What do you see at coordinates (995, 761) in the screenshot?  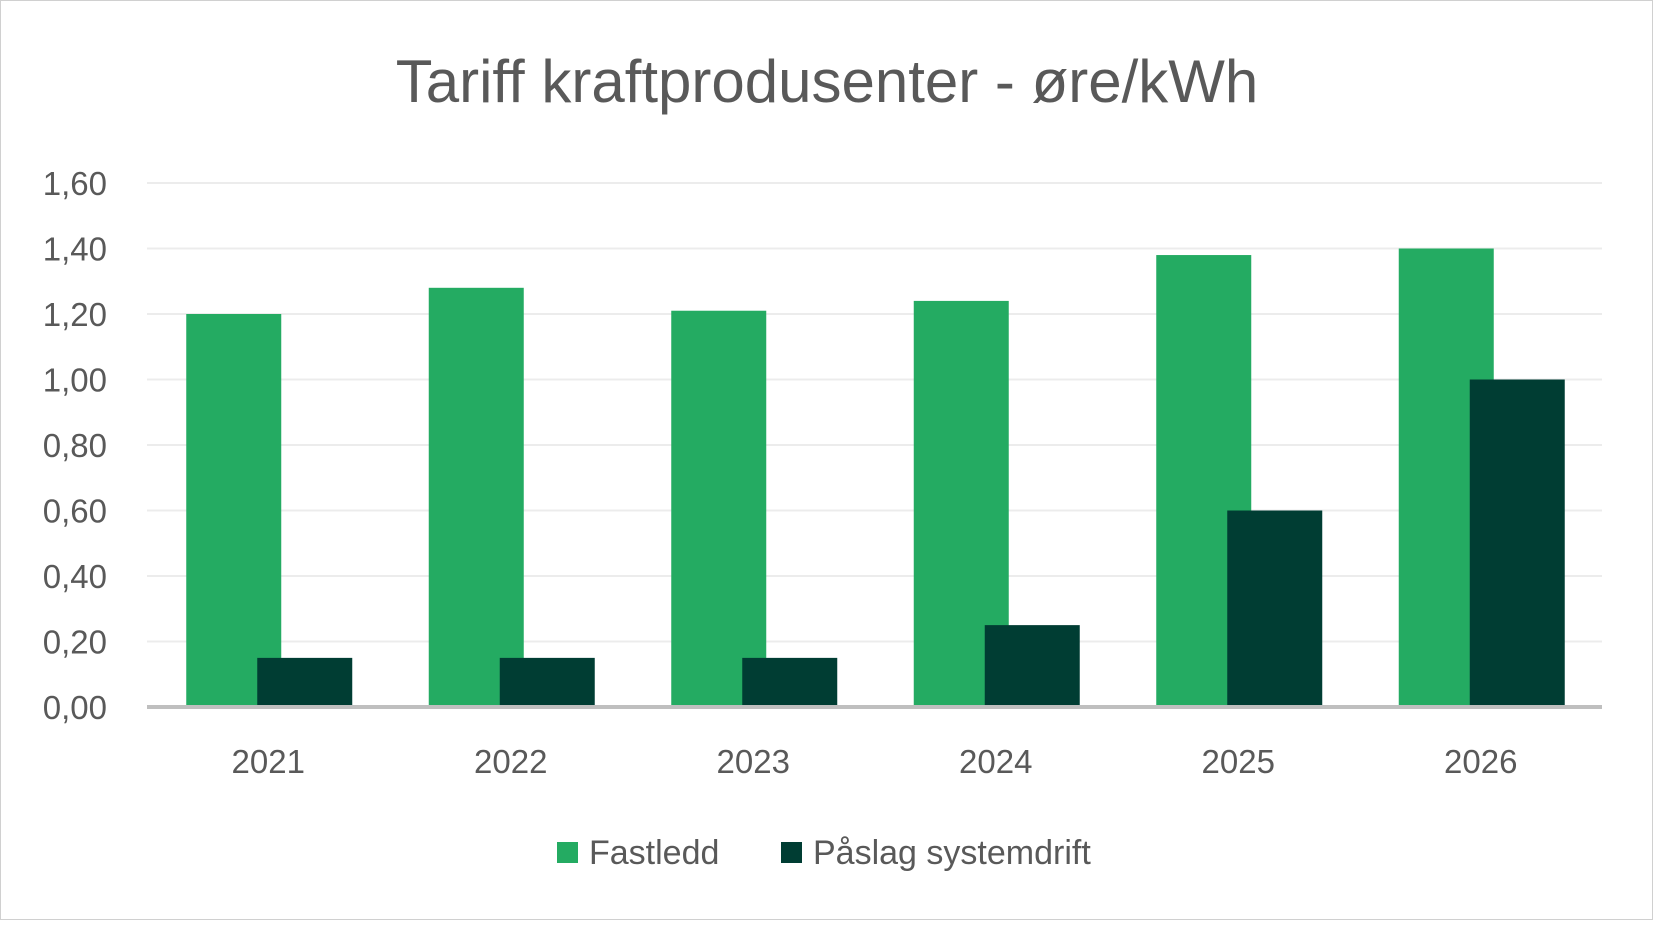 I see `x-tick-label: 2024` at bounding box center [995, 761].